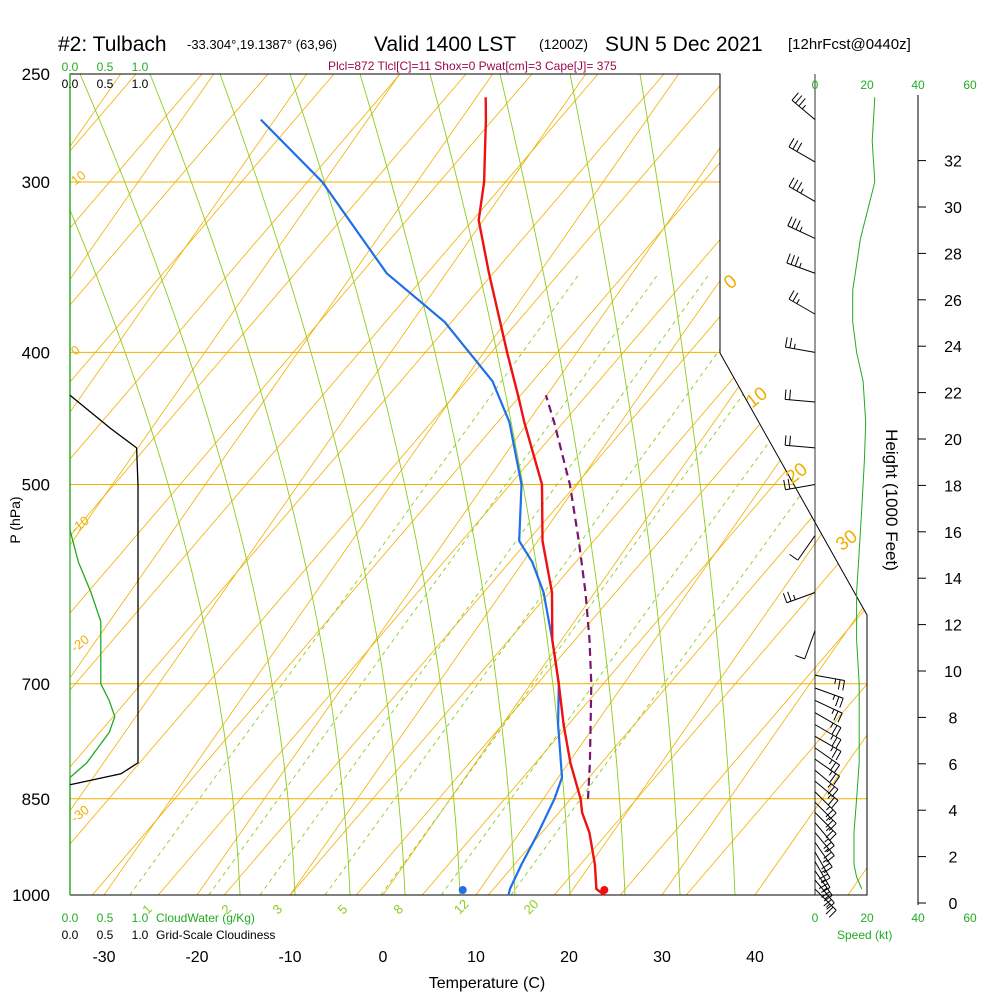 The width and height of the screenshot is (1000, 1000). I want to click on surface-dewpoint-marker, so click(462, 890).